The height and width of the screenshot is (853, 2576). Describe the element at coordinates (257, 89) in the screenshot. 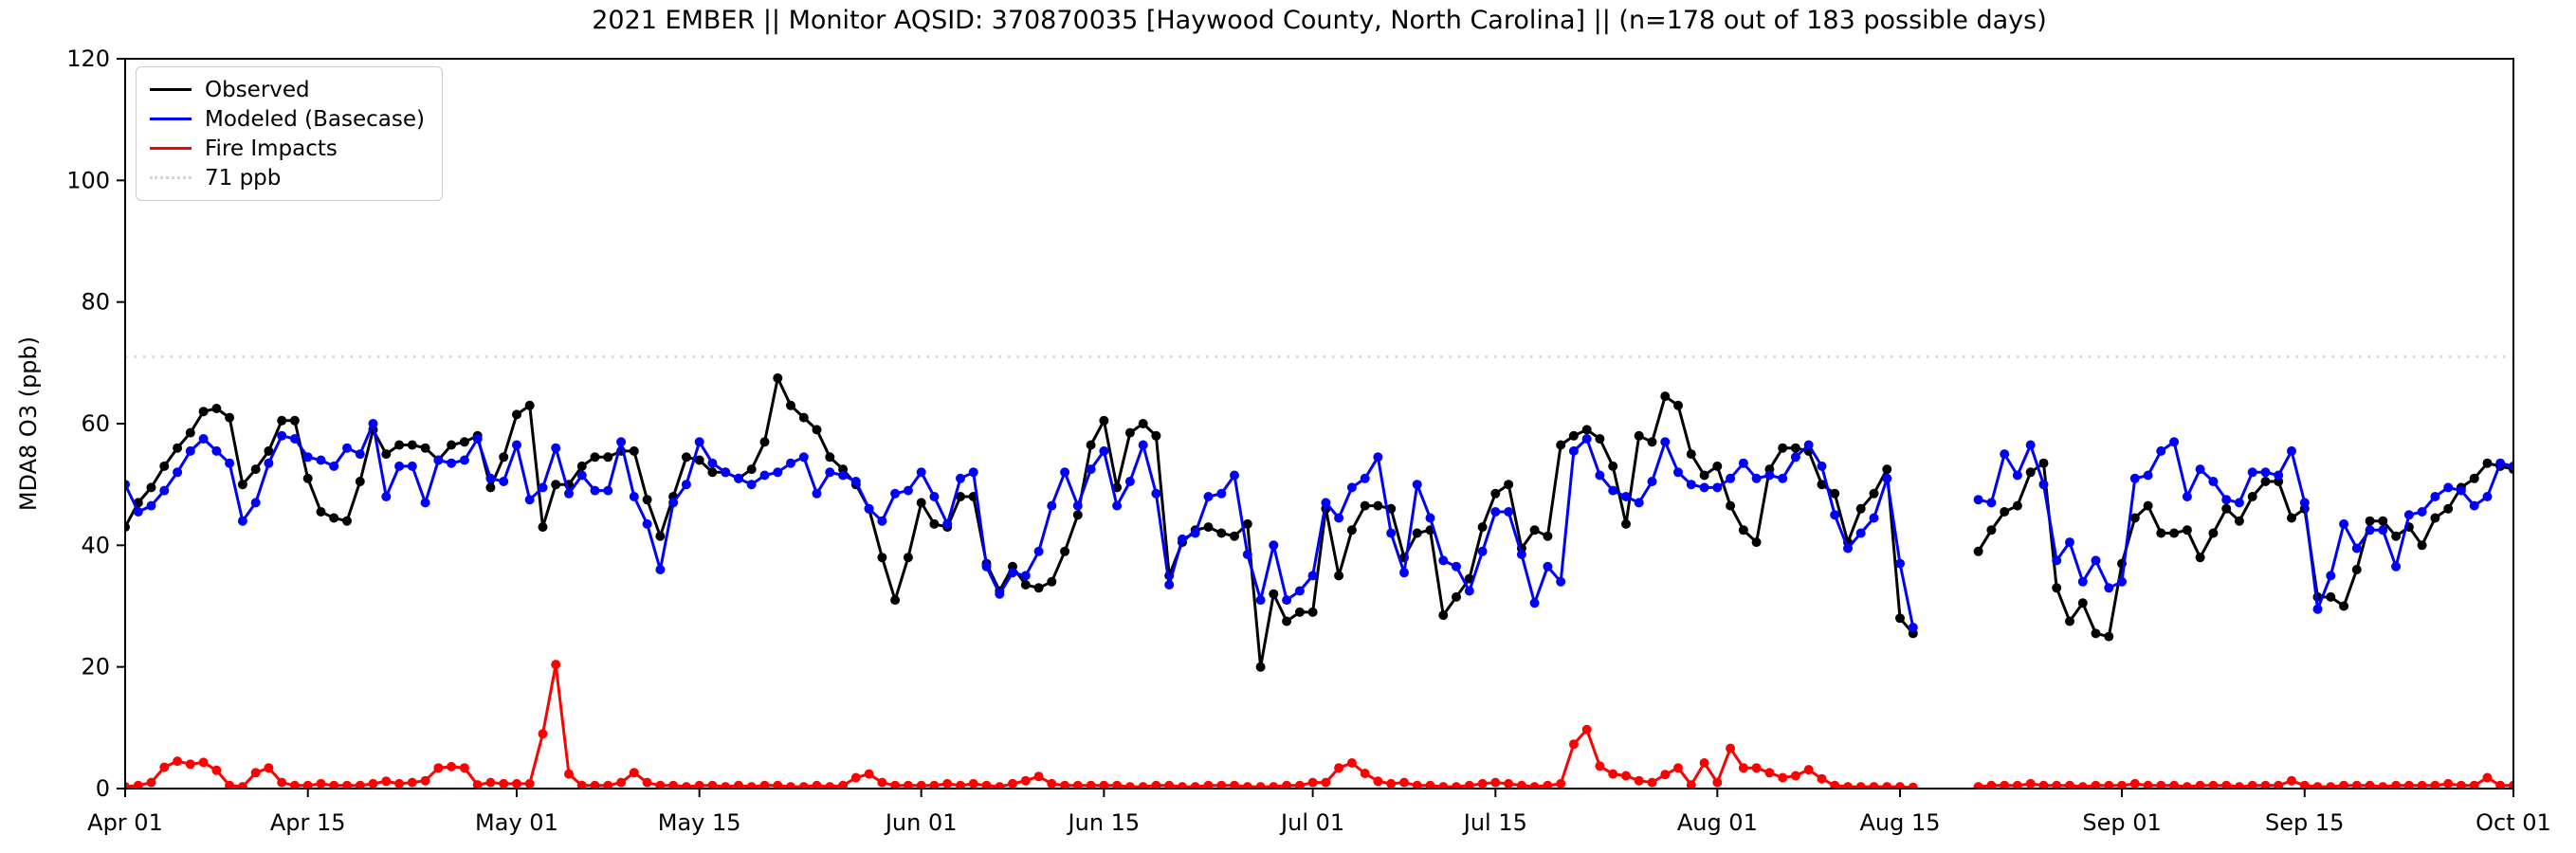

I see `legend-label: Observed` at that location.